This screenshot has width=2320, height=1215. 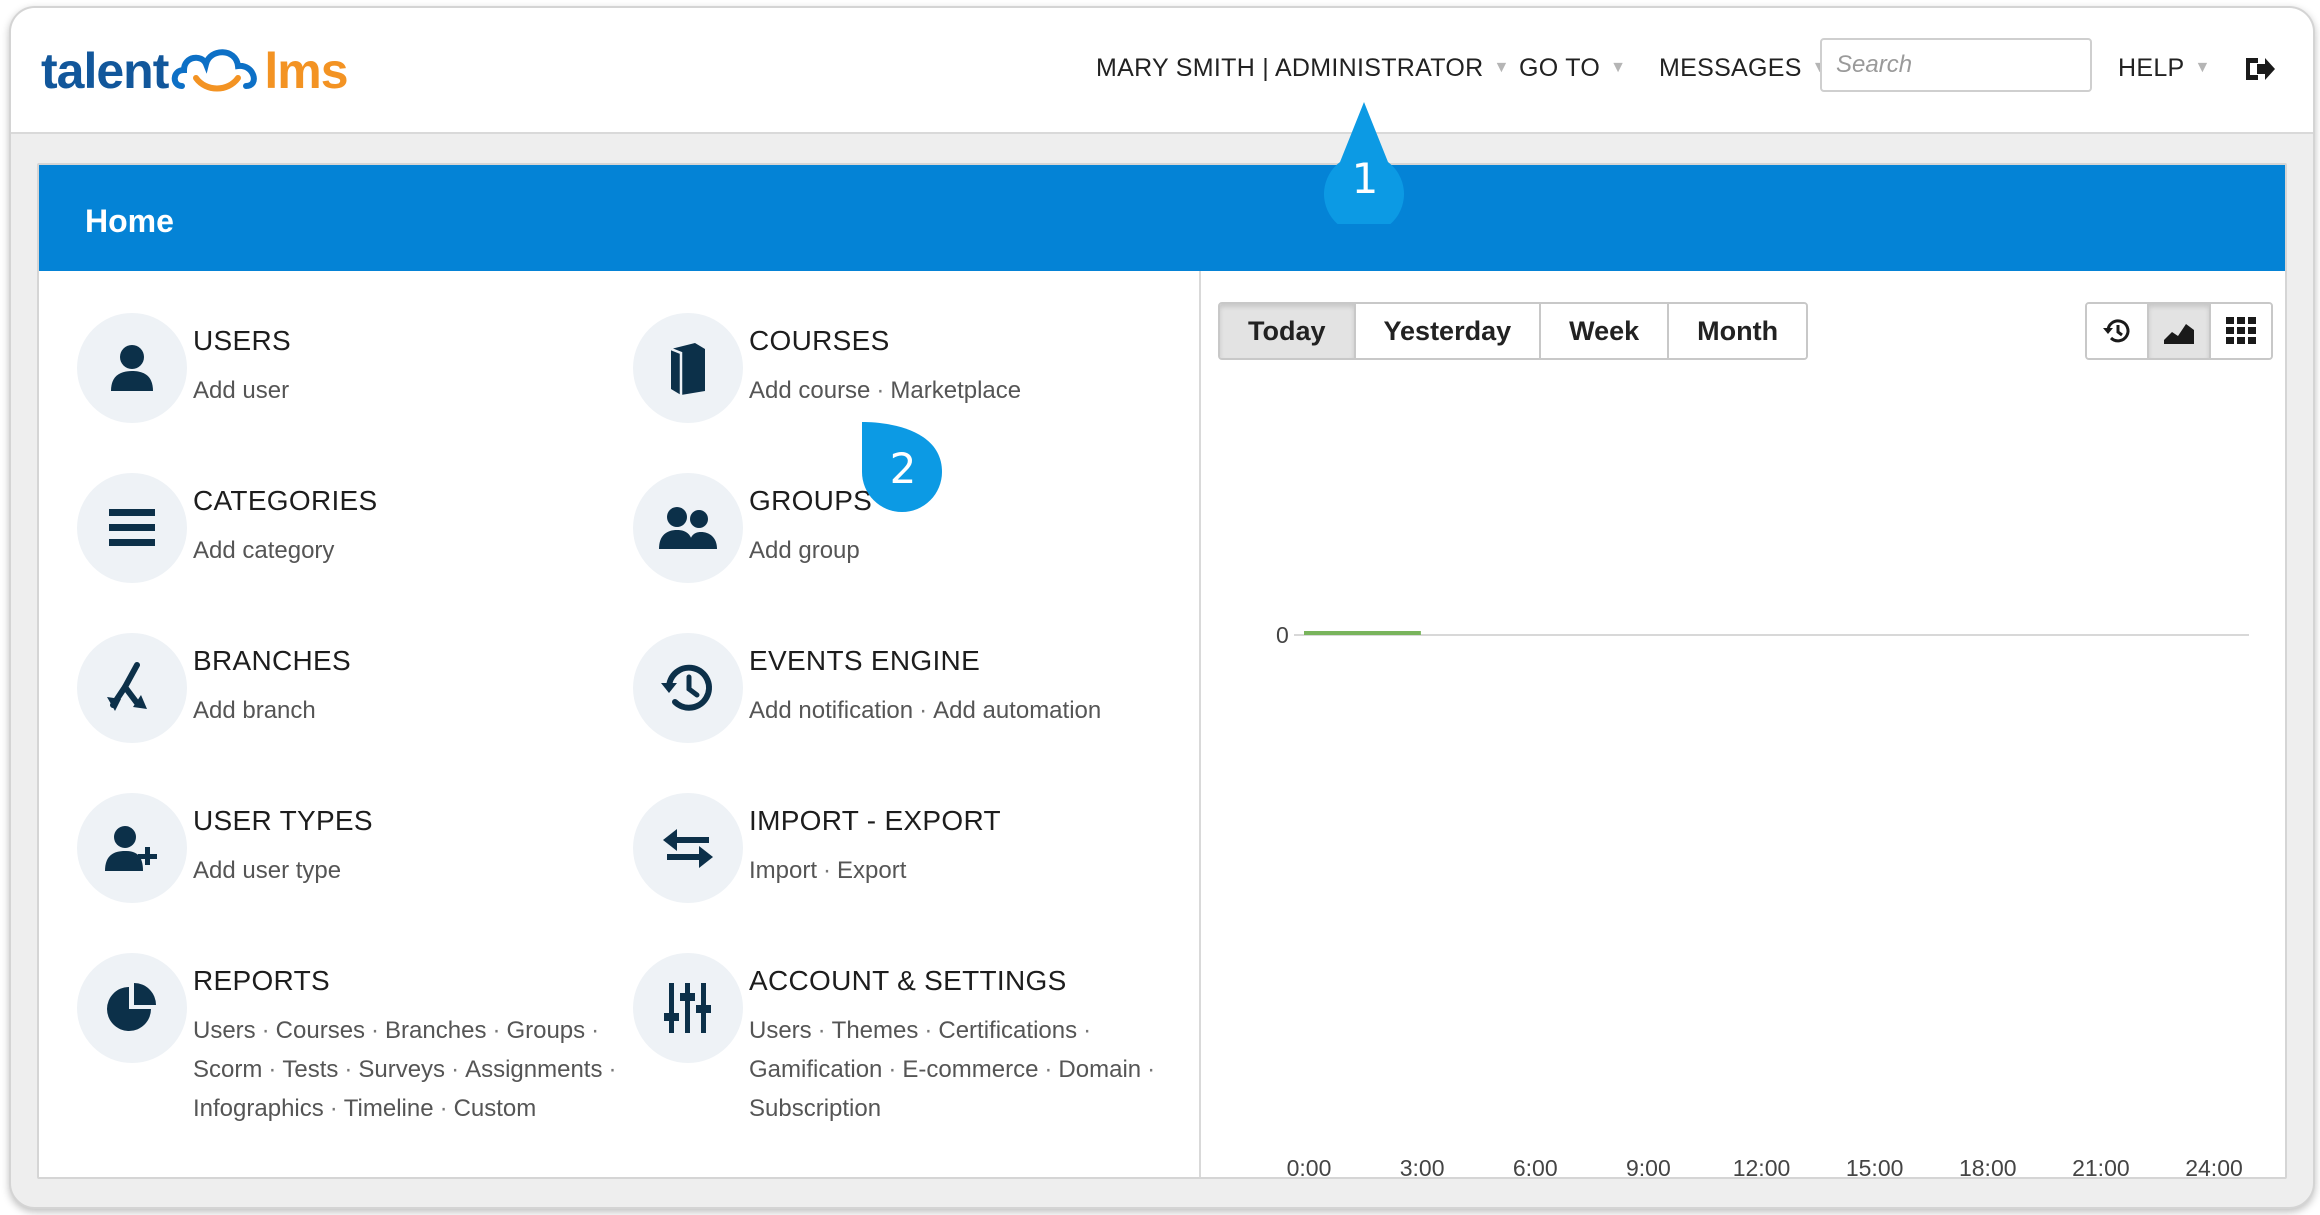 What do you see at coordinates (970, 1069) in the screenshot?
I see `link-settings-ecommerce: E-commerce` at bounding box center [970, 1069].